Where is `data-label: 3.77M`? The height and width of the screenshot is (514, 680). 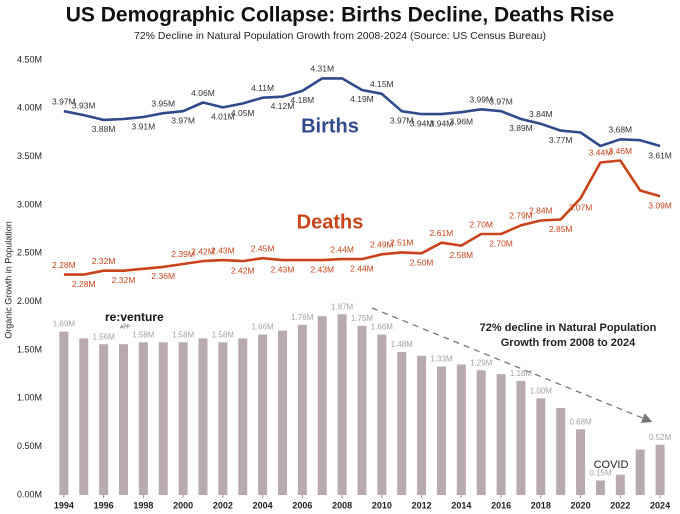 data-label: 3.77M is located at coordinates (561, 140).